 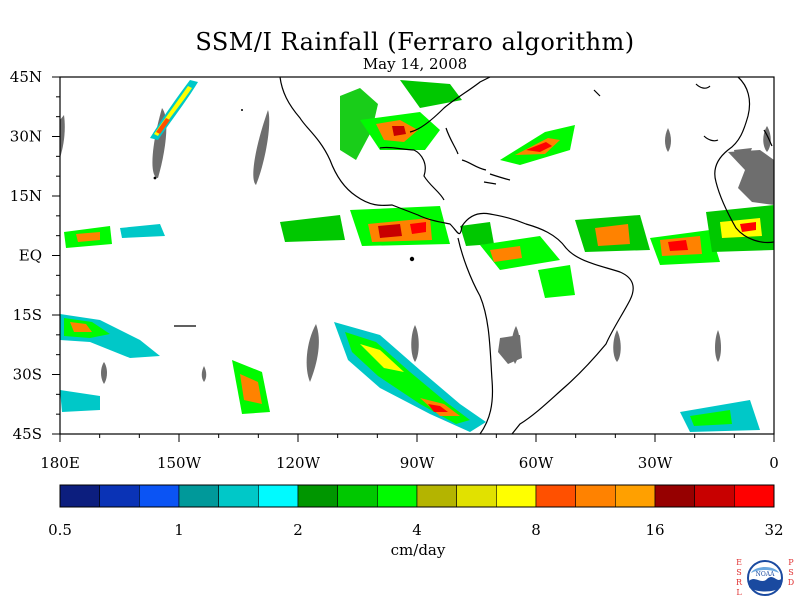 I want to click on lon-label-150w: 150W, so click(x=179, y=463).